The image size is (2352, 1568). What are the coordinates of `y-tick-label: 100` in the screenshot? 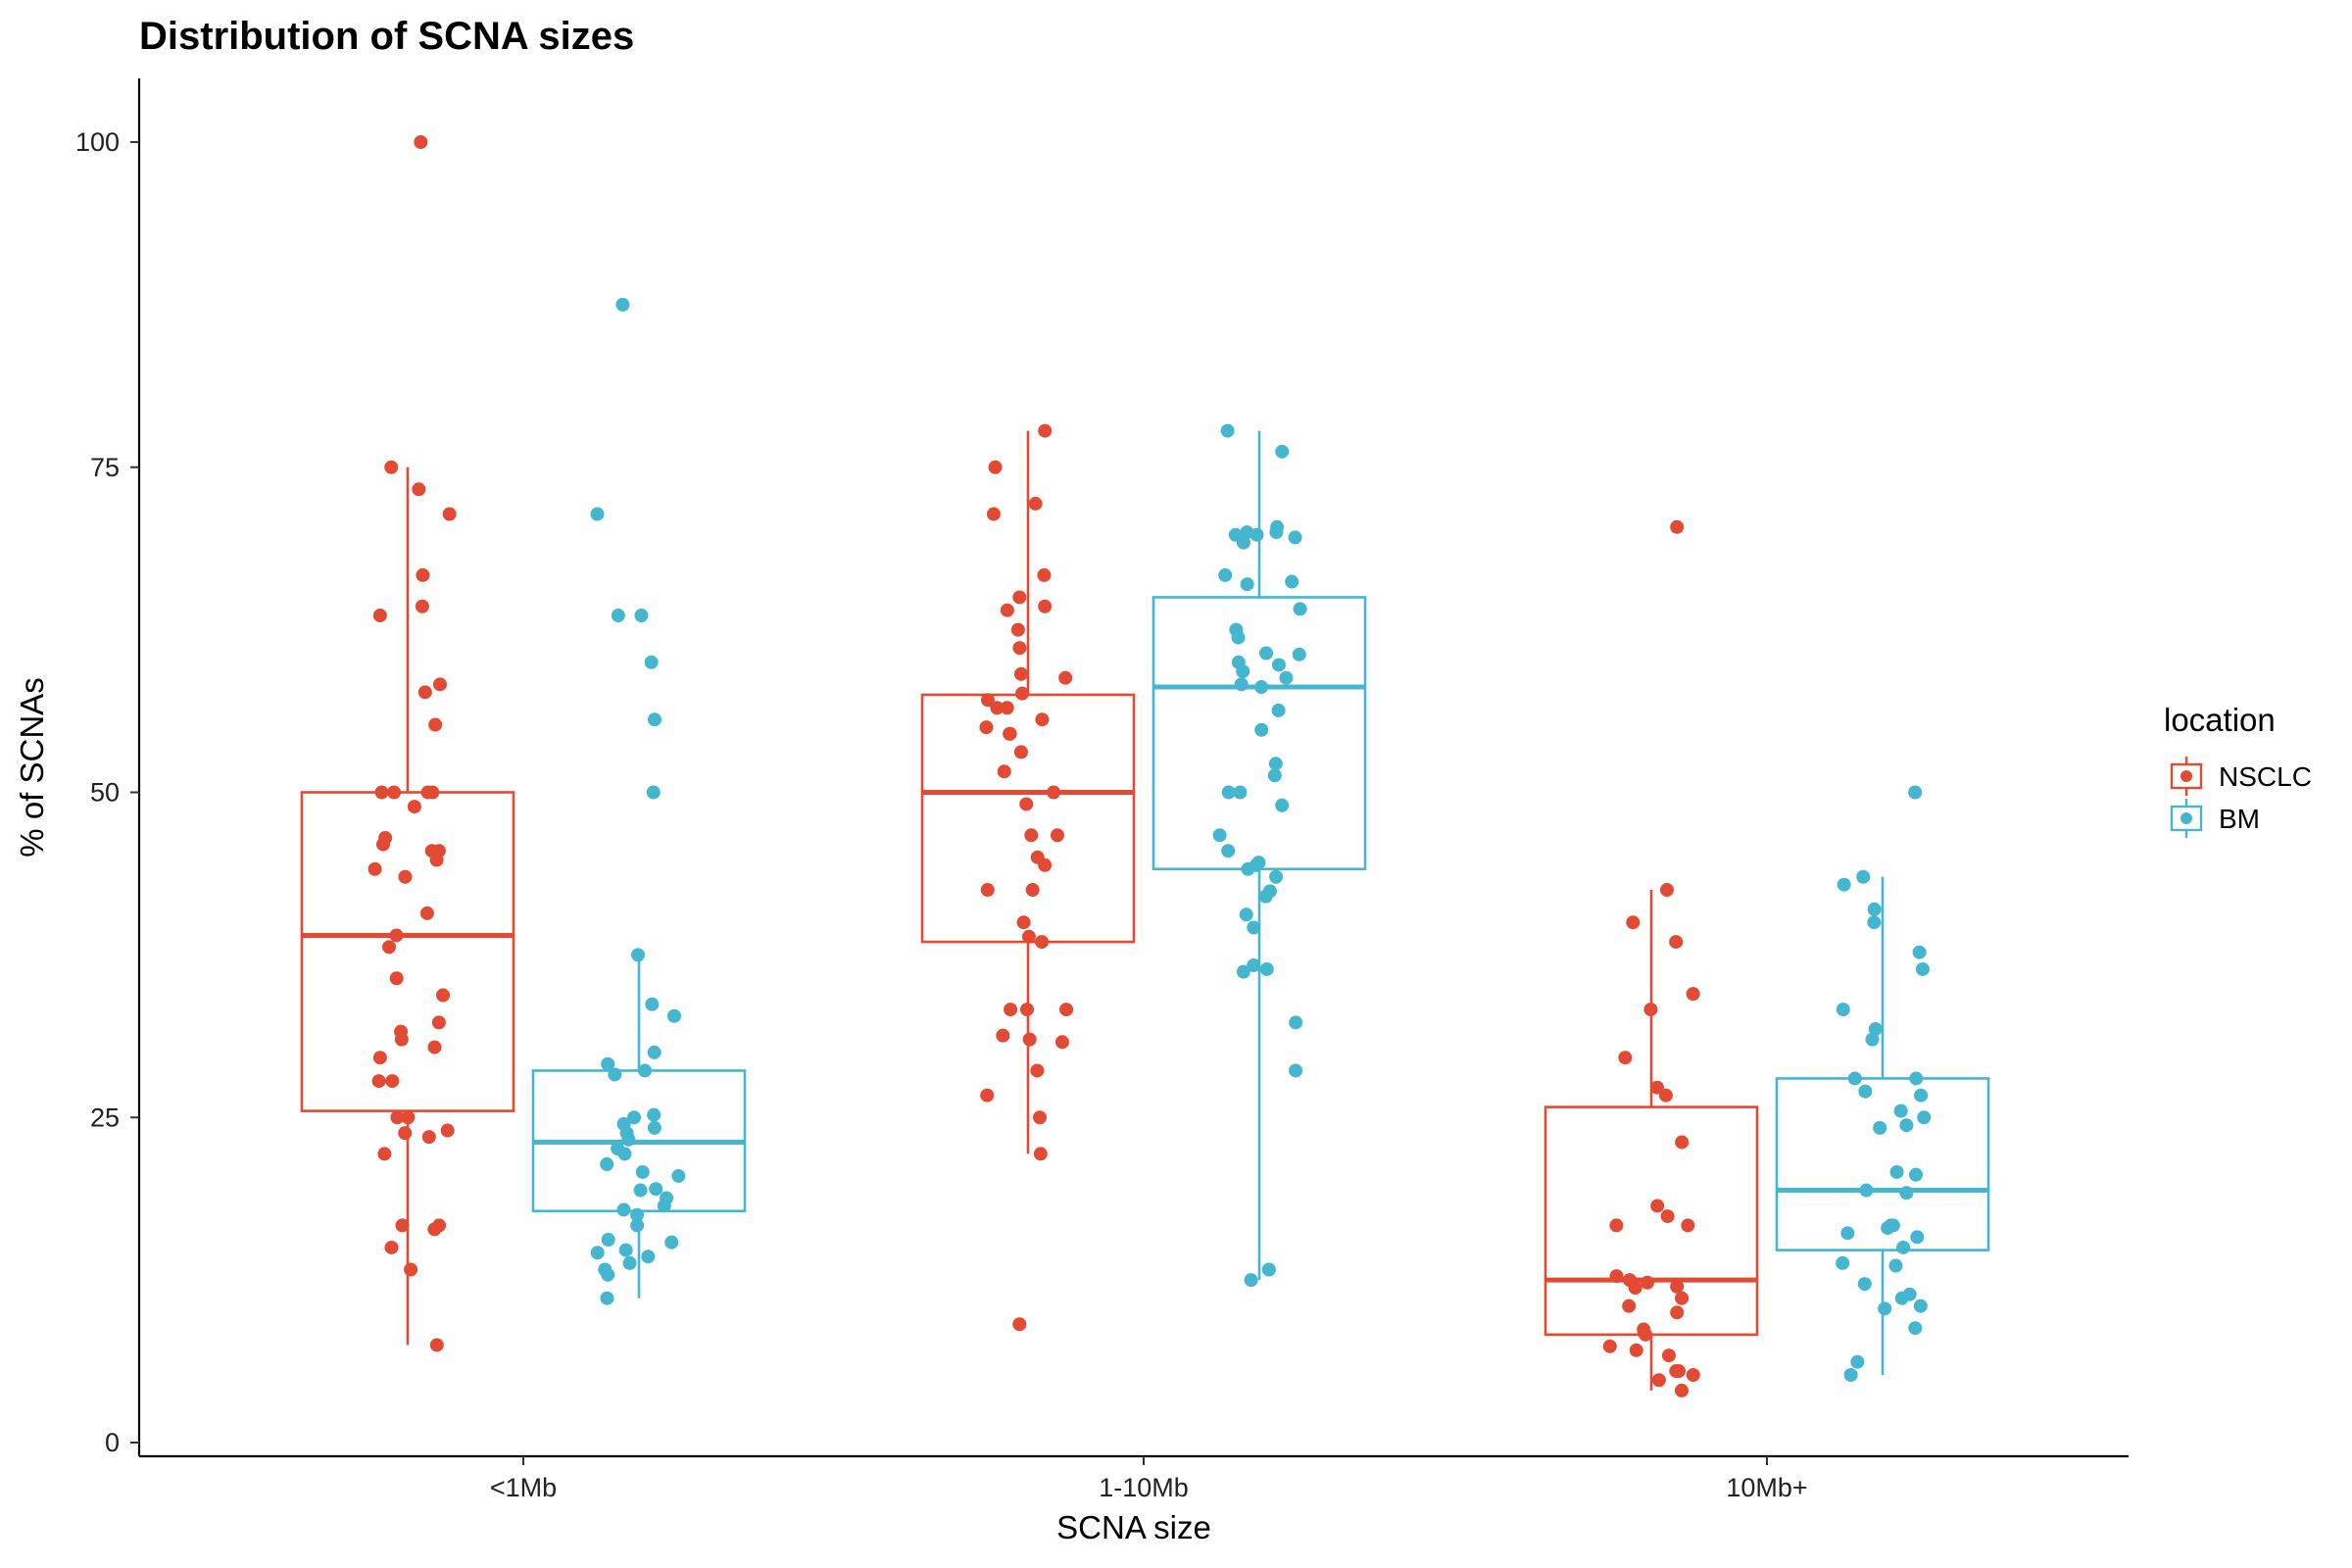 It's located at (97, 142).